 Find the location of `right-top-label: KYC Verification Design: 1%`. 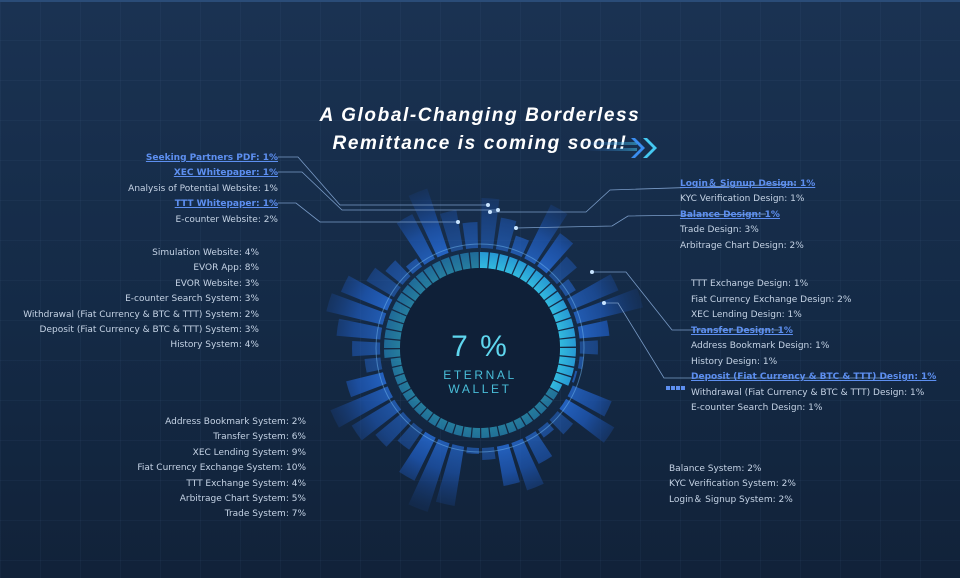

right-top-label: KYC Verification Design: 1% is located at coordinates (742, 199).